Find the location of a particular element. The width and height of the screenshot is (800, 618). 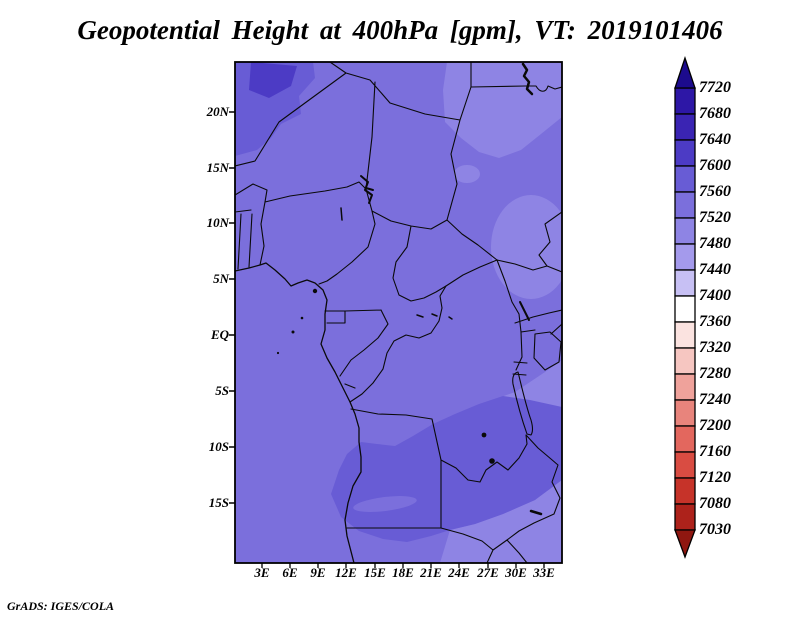

lat-tick-label: 15S is located at coordinates (218, 502).